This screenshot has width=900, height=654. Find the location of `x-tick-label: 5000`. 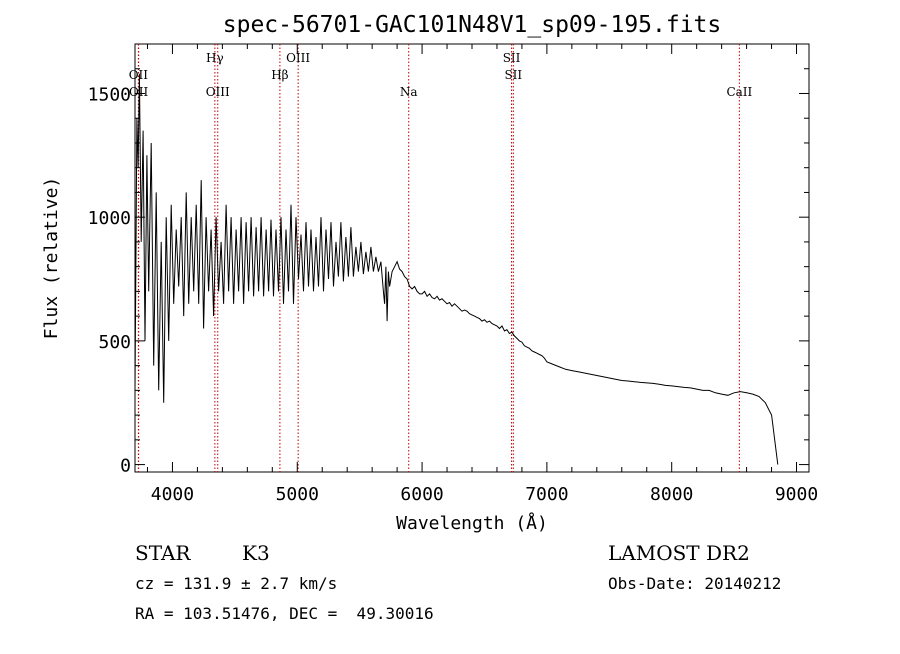

x-tick-label: 5000 is located at coordinates (297, 494).